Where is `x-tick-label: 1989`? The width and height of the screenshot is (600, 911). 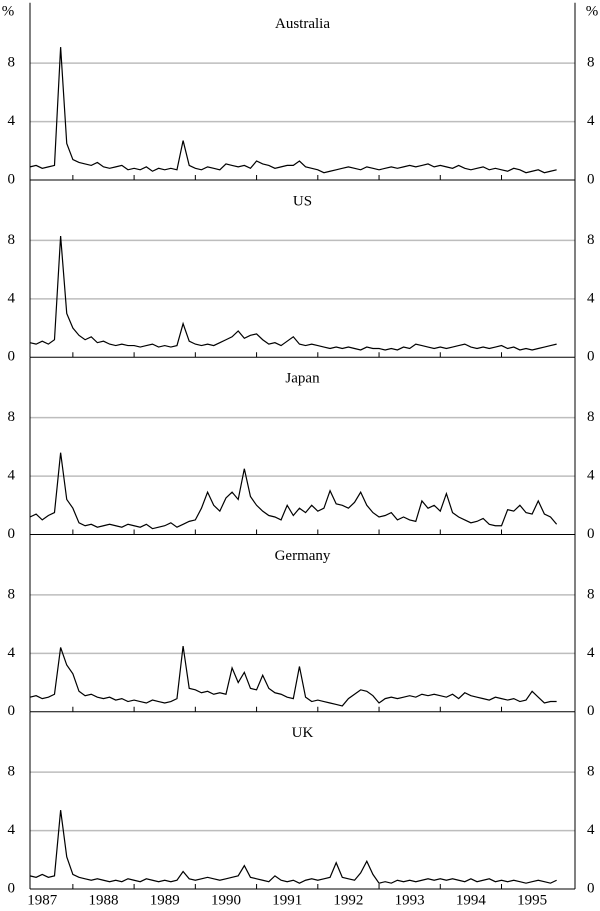
x-tick-label: 1989 is located at coordinates (165, 900).